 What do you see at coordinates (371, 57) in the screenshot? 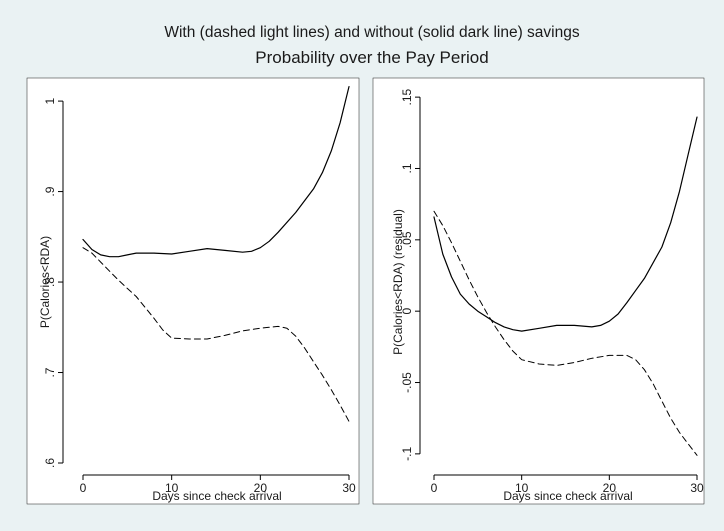
I see `figure-subtitle: Probability over the Pay Period` at bounding box center [371, 57].